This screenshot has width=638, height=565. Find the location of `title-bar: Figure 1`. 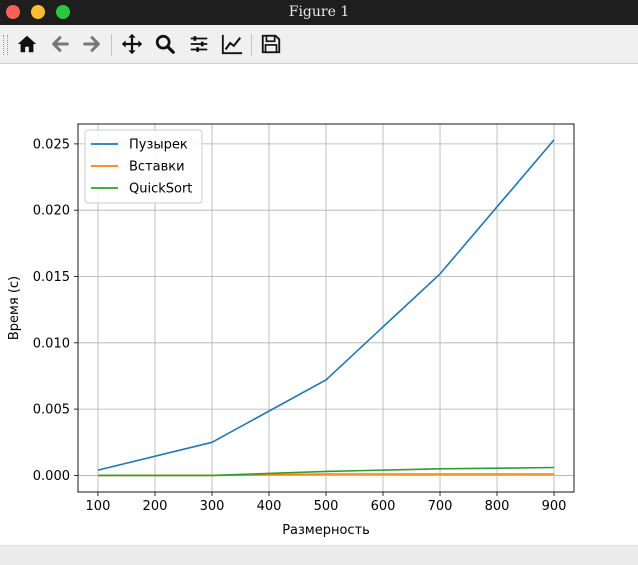

title-bar: Figure 1 is located at coordinates (319, 12).